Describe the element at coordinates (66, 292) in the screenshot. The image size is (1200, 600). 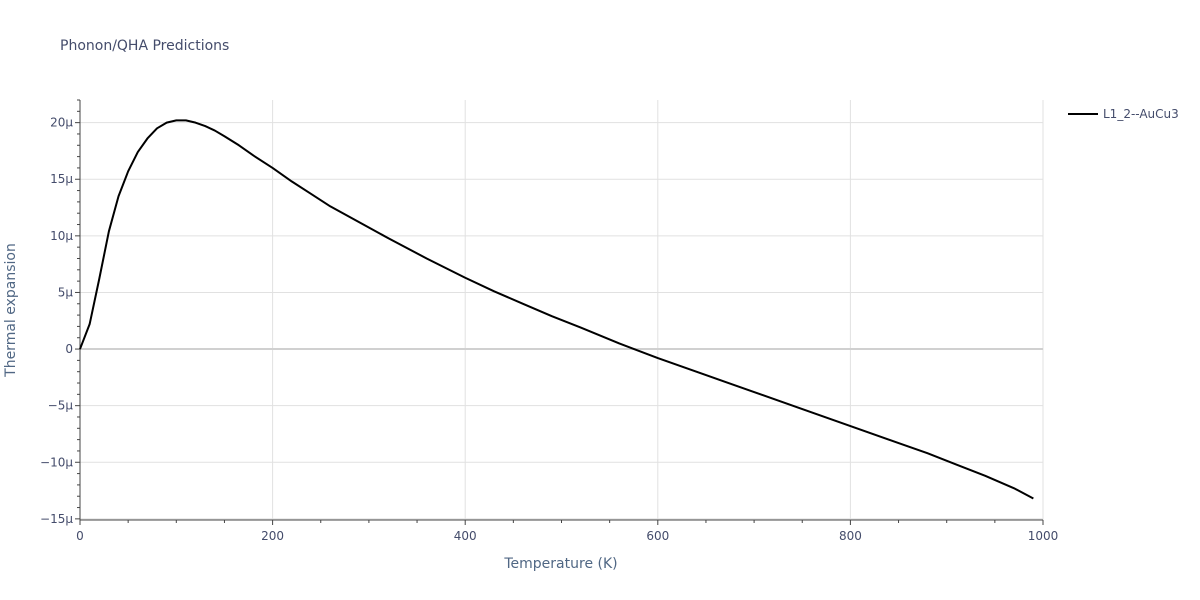
I see `y-tick-label: 5μ` at that location.